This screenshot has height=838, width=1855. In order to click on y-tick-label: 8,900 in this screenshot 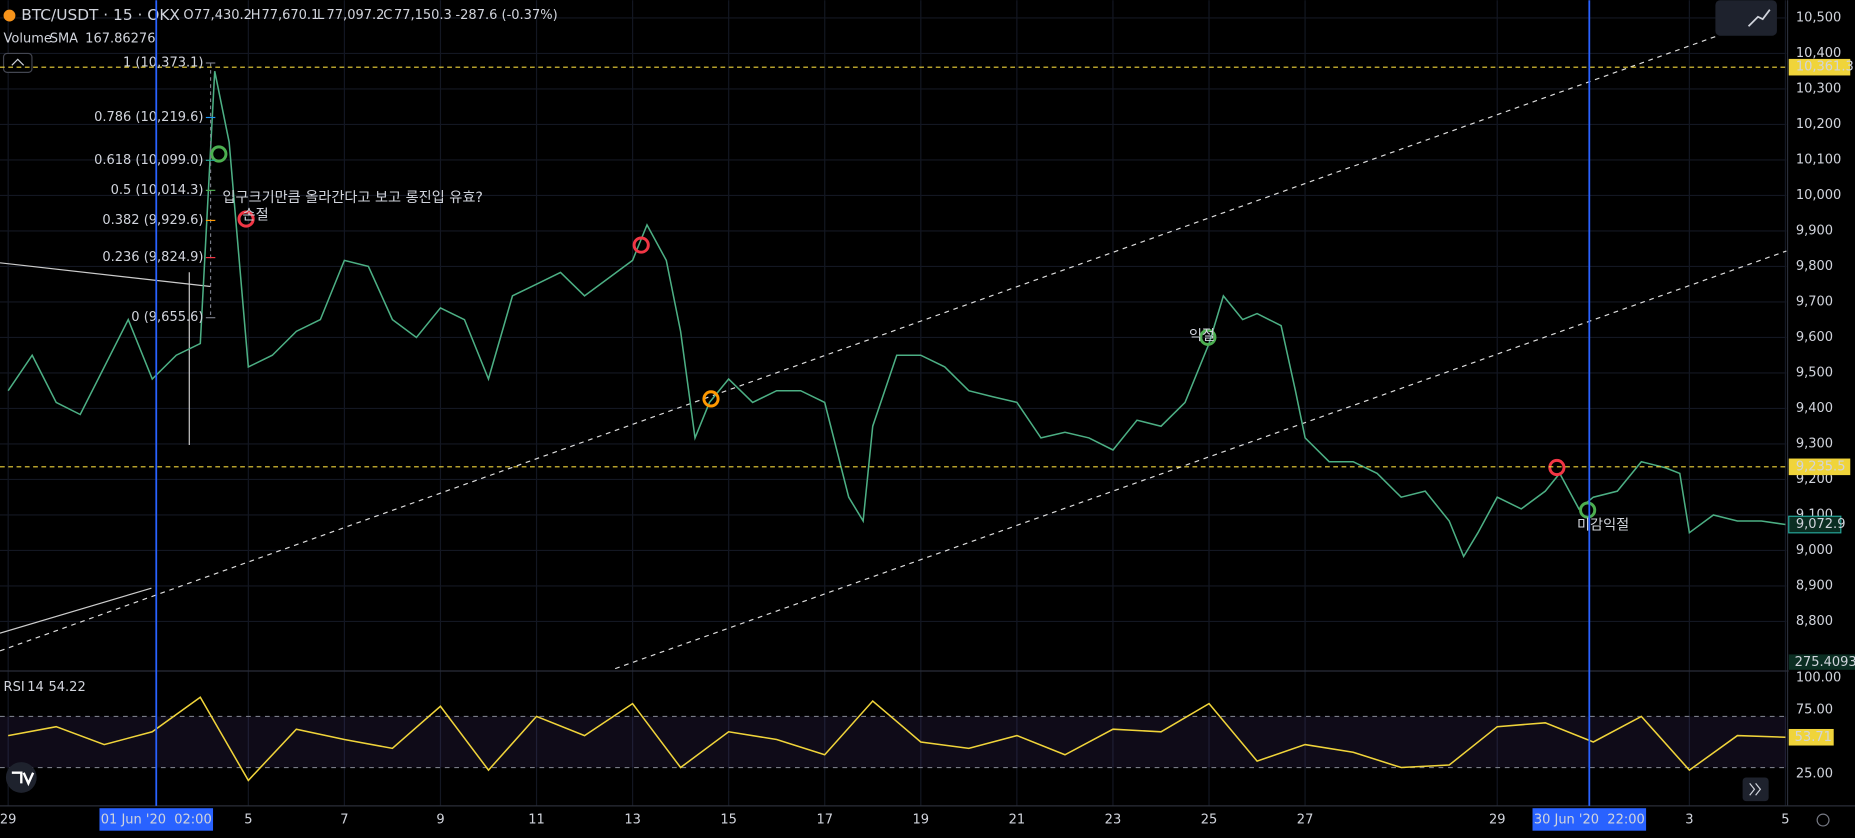, I will do `click(1814, 585)`.